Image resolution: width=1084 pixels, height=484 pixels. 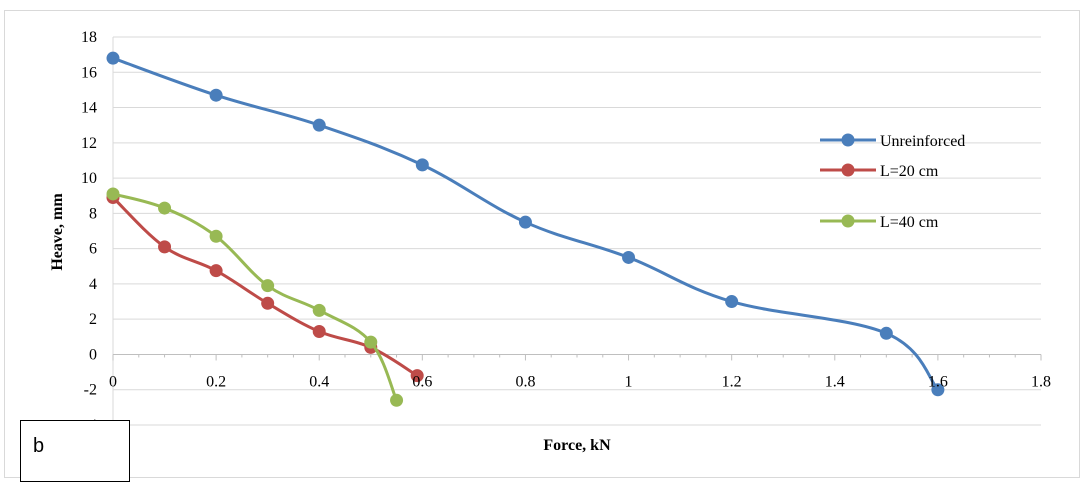 I want to click on y-tick-label: -2, so click(x=90, y=390).